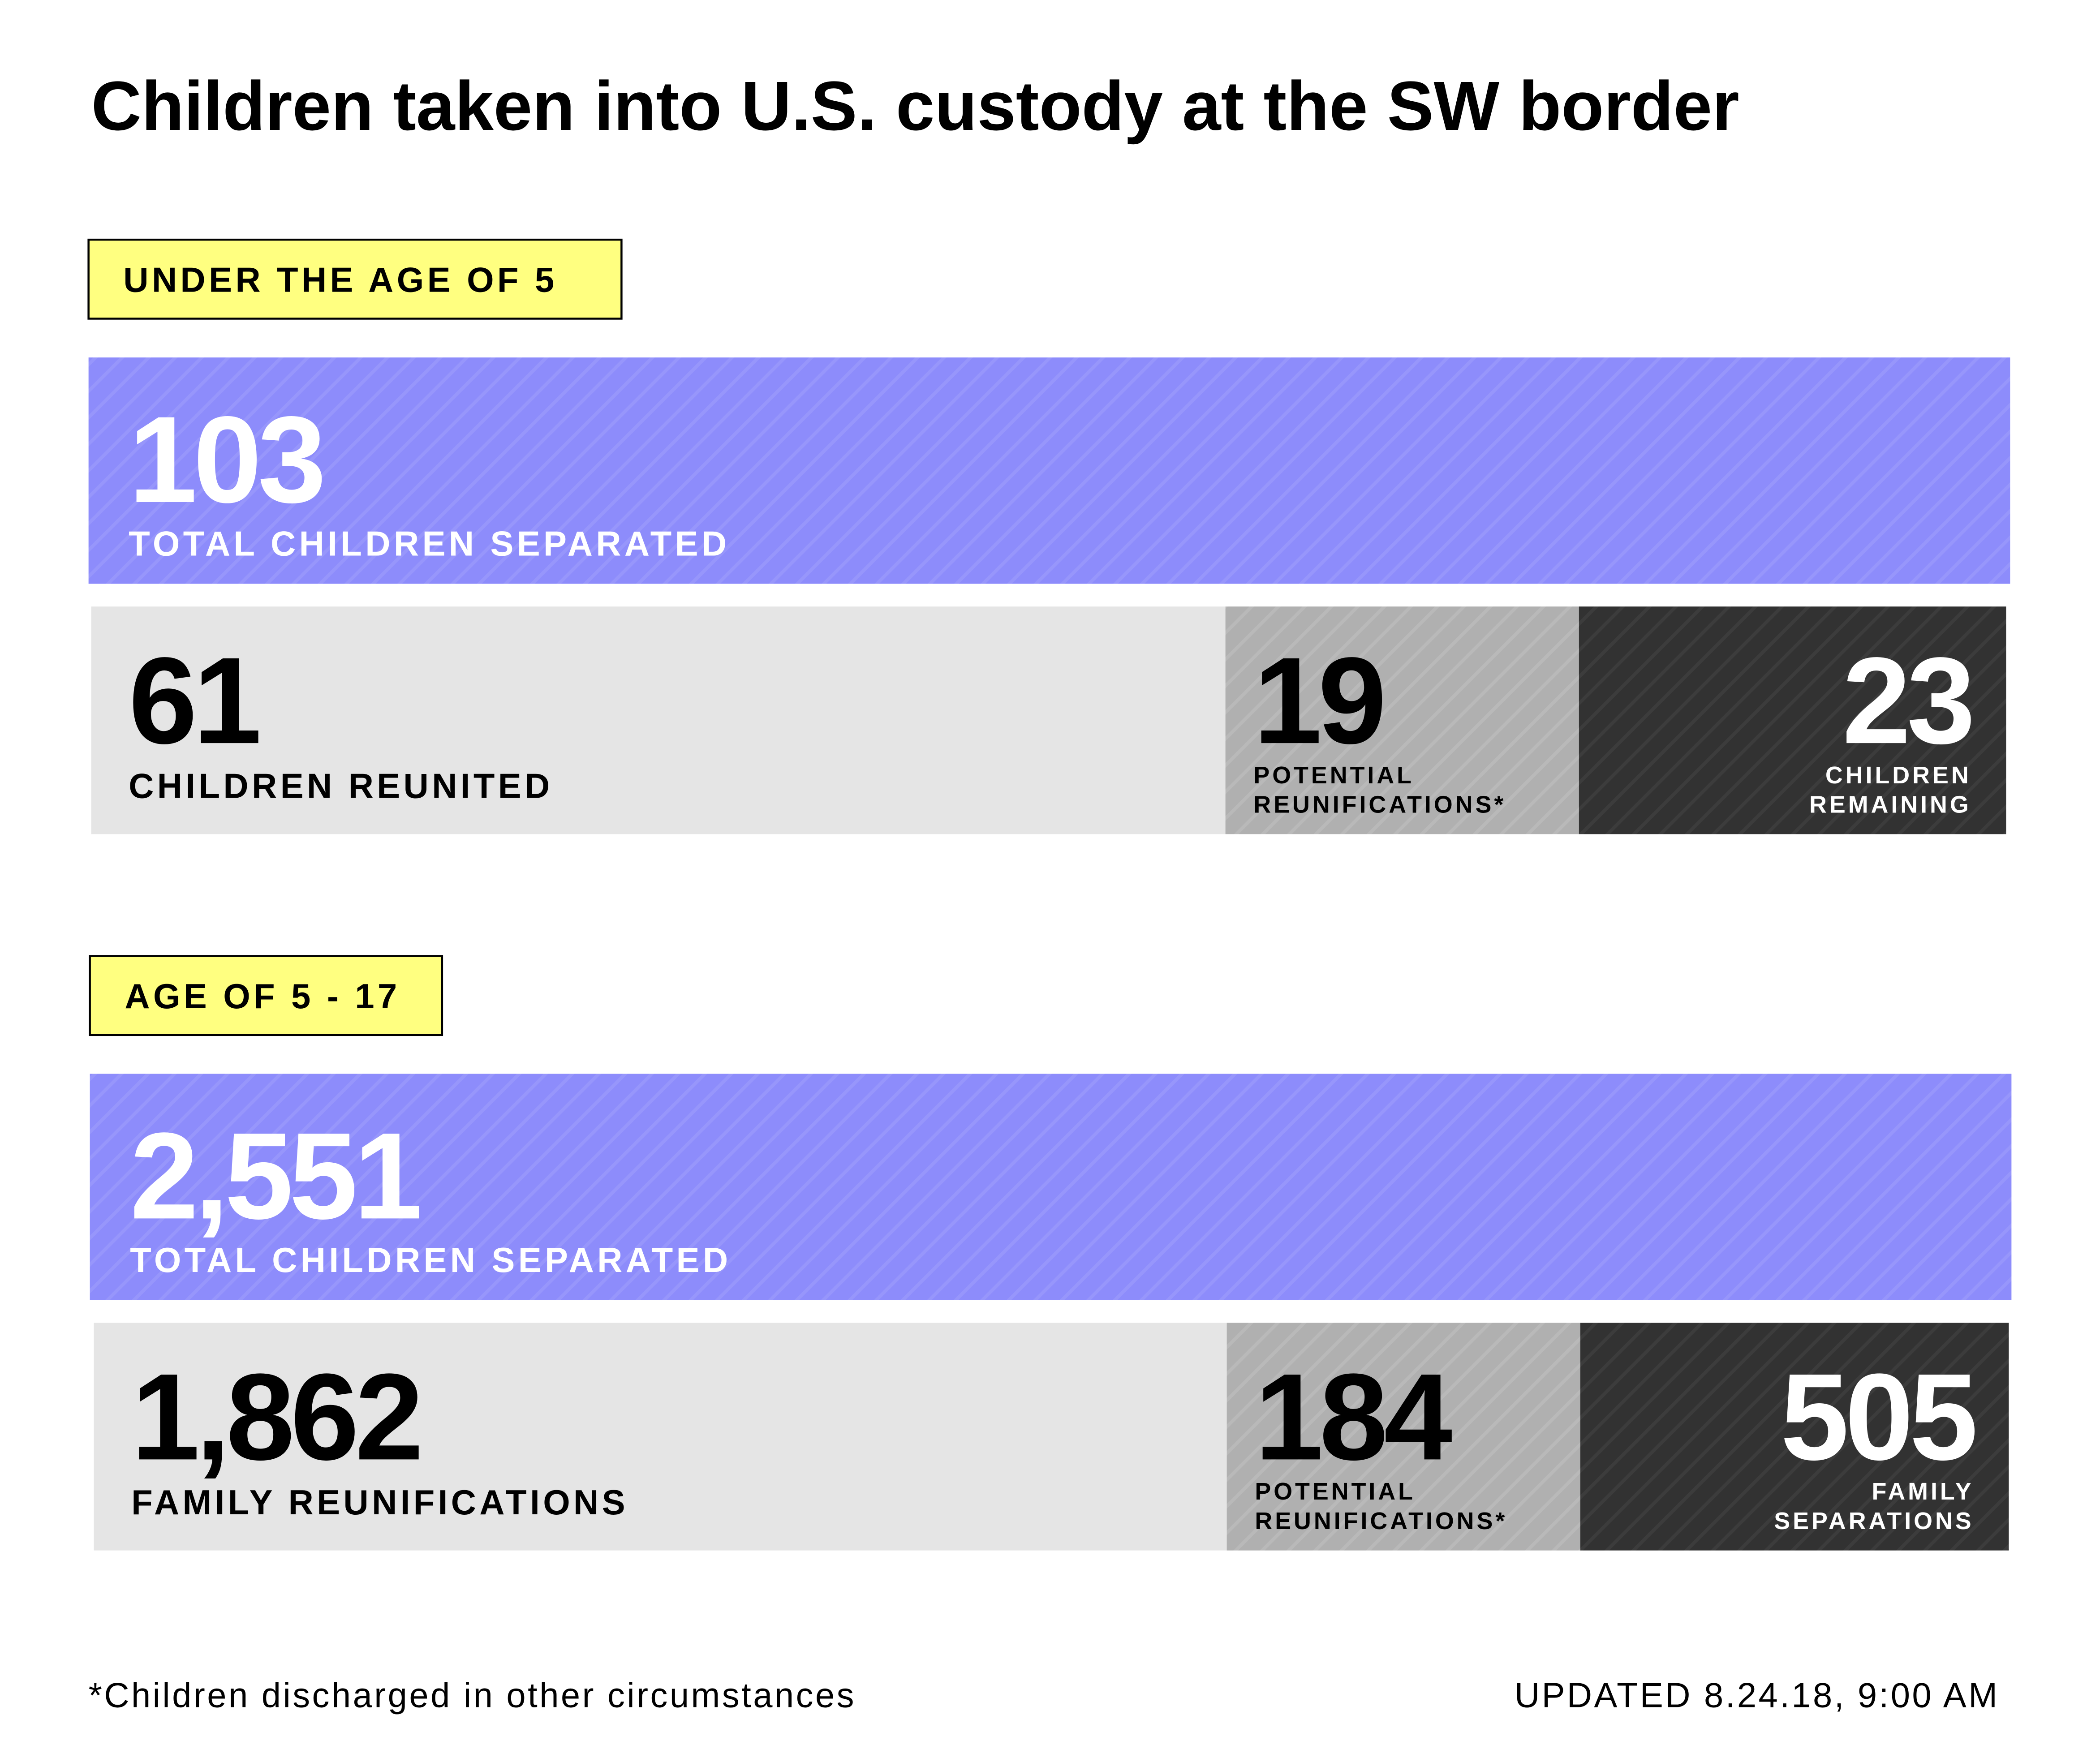 The height and width of the screenshot is (1762, 2100). What do you see at coordinates (1890, 804) in the screenshot?
I see `segment-label: REMAINING` at bounding box center [1890, 804].